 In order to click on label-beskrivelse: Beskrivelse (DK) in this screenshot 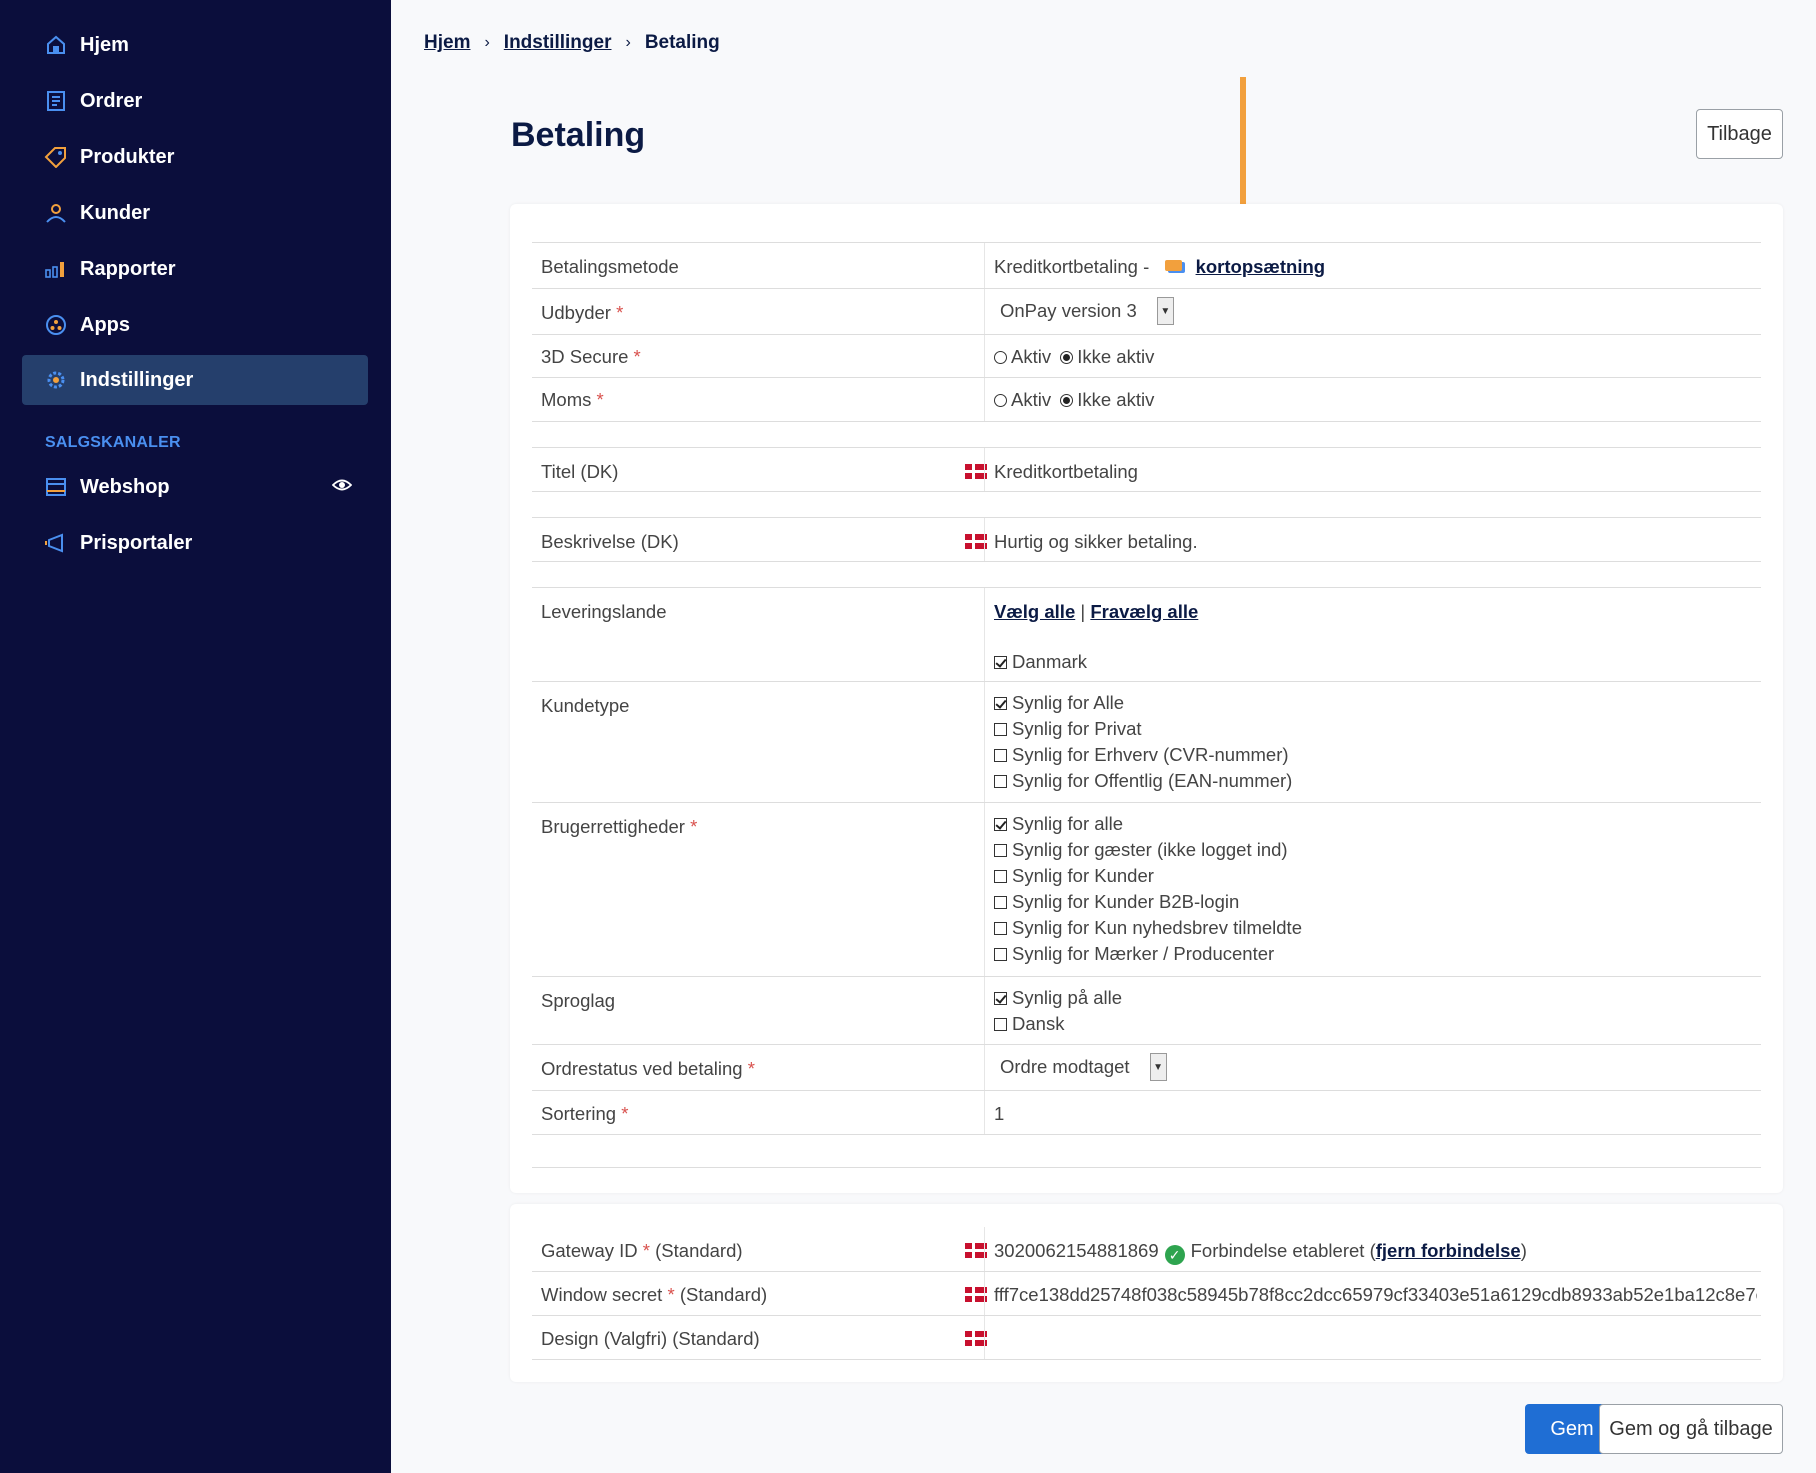, I will do `click(610, 541)`.